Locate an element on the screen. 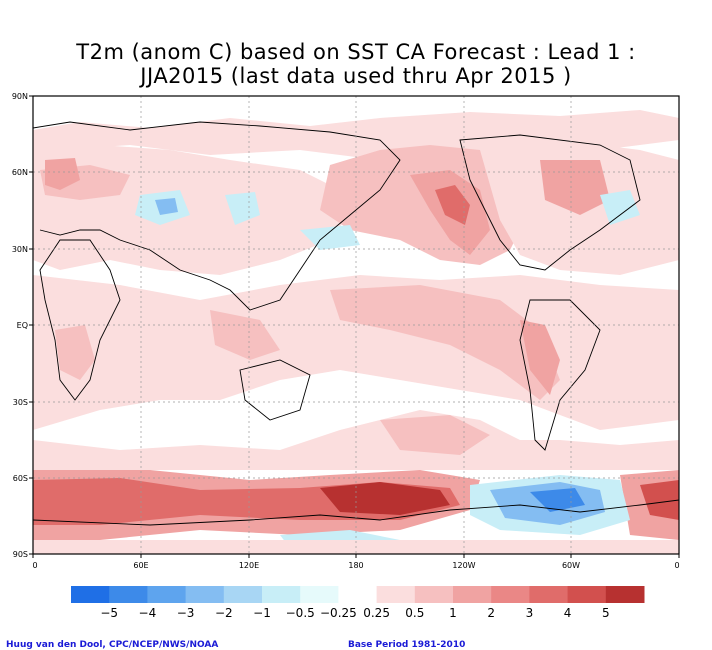 This screenshot has height=650, width=712. colorbar-label: −2 is located at coordinates (224, 613).